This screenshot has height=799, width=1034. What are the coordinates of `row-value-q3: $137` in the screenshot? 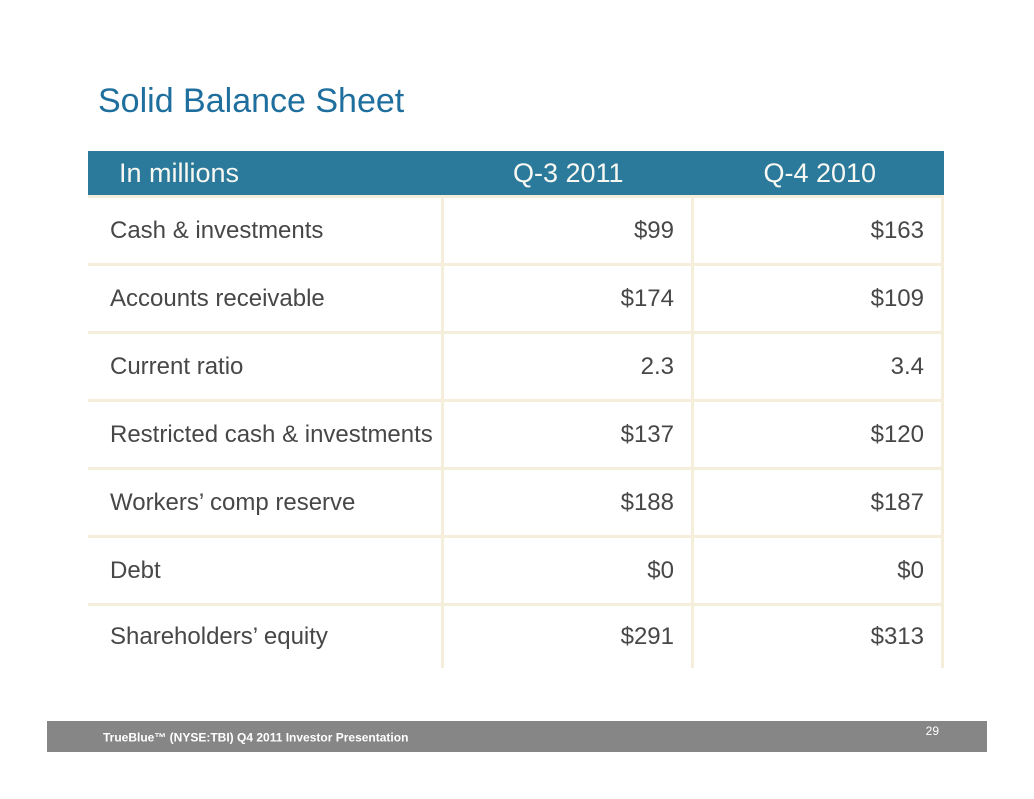 It's located at (567, 434).